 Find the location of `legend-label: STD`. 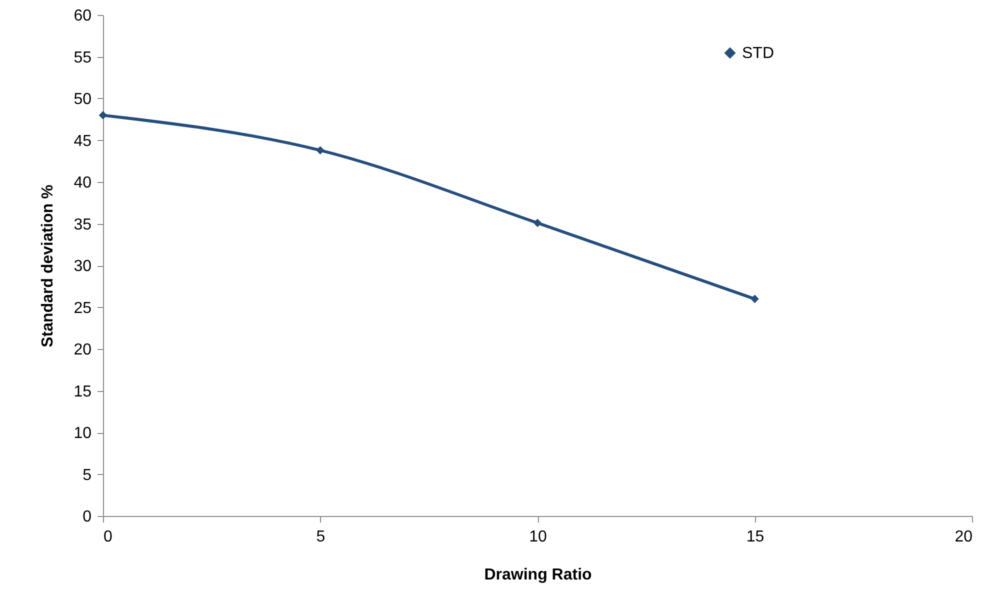

legend-label: STD is located at coordinates (758, 53).